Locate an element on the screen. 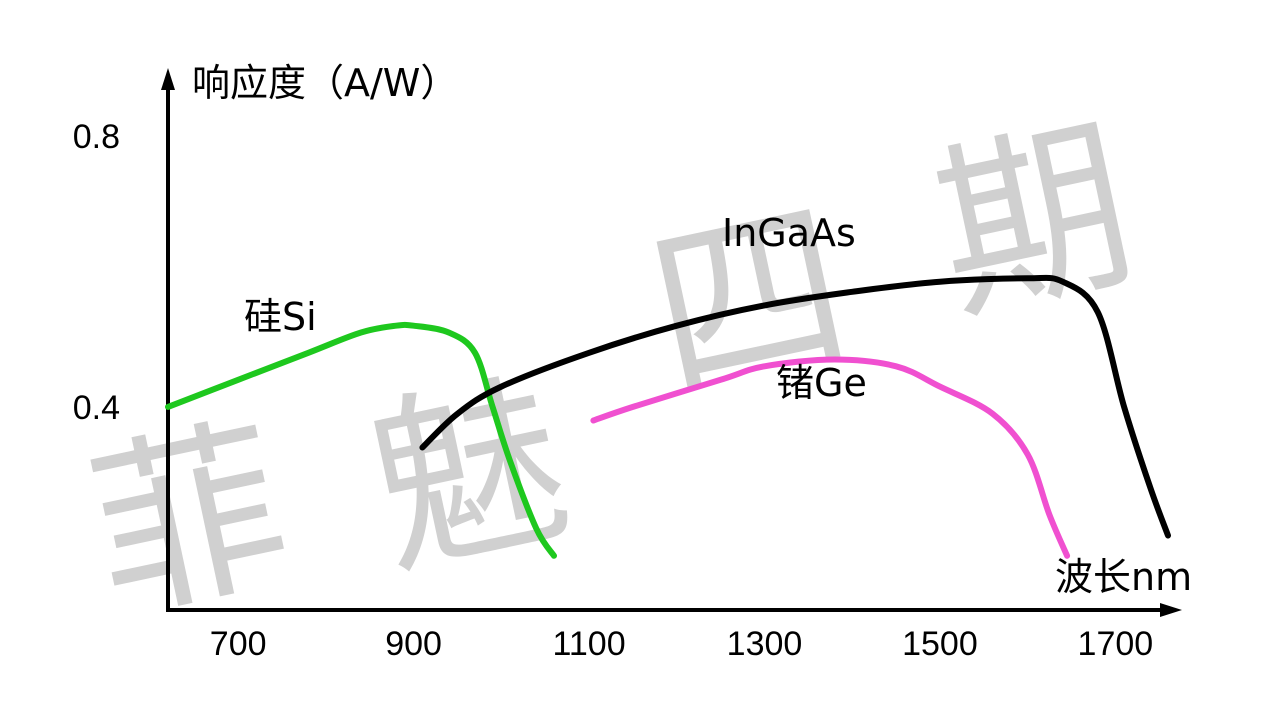  series-label-ge: 锗Ge is located at coordinates (821, 383).